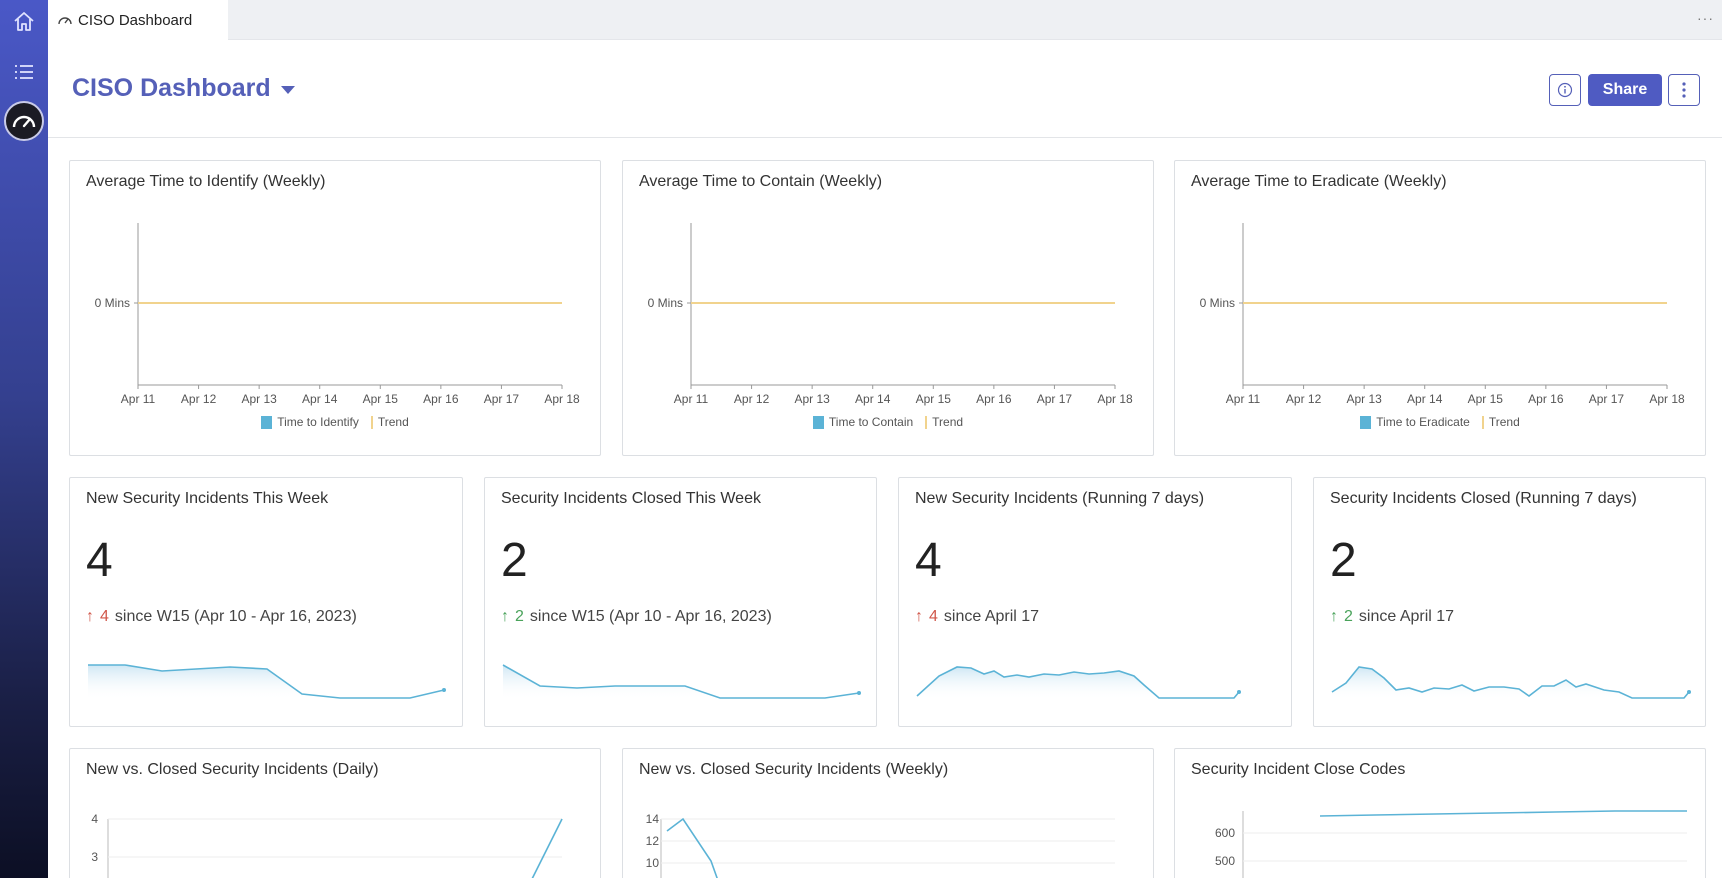 The width and height of the screenshot is (1722, 878). What do you see at coordinates (514, 560) in the screenshot?
I see `kpi-value: 2` at bounding box center [514, 560].